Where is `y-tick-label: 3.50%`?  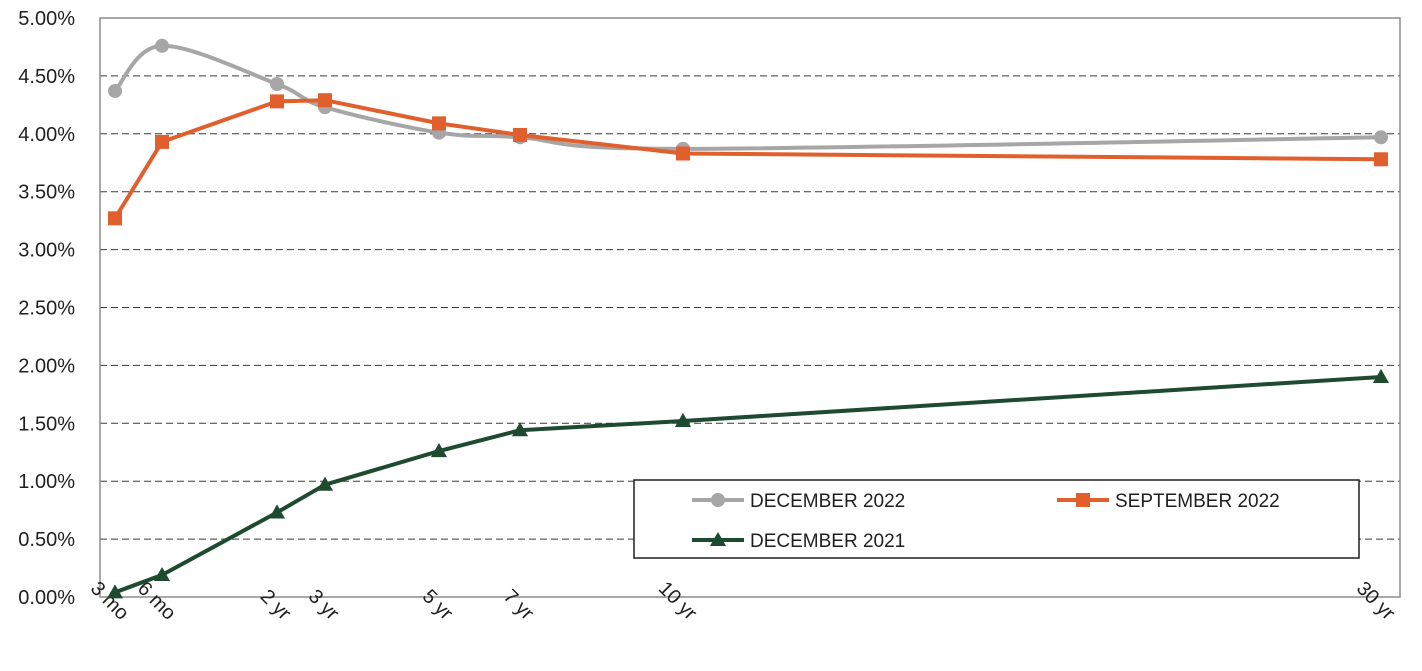
y-tick-label: 3.50% is located at coordinates (46, 193).